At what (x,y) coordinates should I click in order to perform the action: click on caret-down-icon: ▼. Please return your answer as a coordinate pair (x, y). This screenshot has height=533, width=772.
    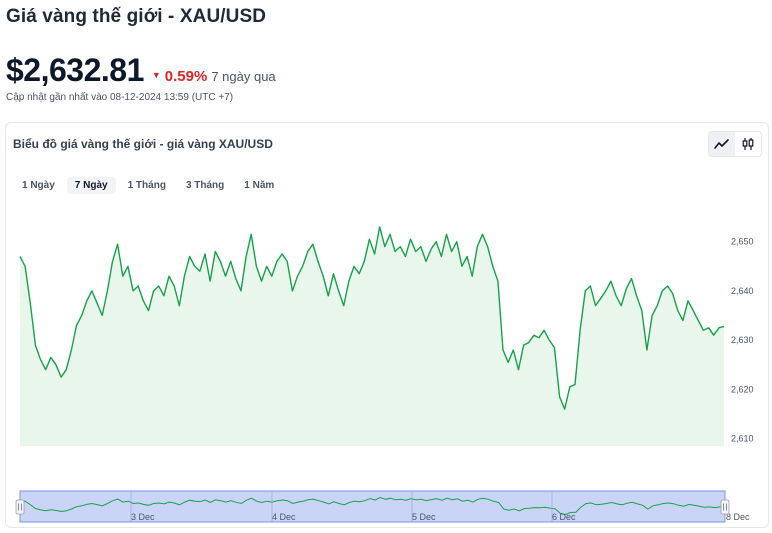
    Looking at the image, I should click on (156, 75).